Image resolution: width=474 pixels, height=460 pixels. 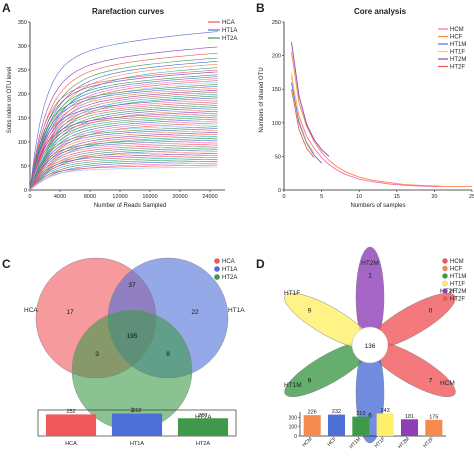 What do you see at coordinates (22, 23) in the screenshot?
I see `rarefaction-y-tick-label: 350` at bounding box center [22, 23].